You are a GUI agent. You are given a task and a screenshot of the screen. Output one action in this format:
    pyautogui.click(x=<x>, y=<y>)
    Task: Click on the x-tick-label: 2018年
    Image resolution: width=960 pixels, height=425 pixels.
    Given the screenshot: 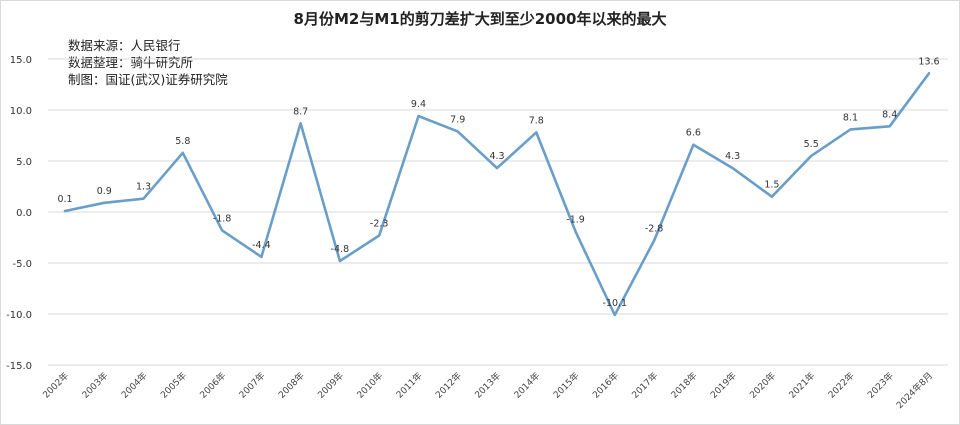 What is the action you would take?
    pyautogui.click(x=683, y=385)
    